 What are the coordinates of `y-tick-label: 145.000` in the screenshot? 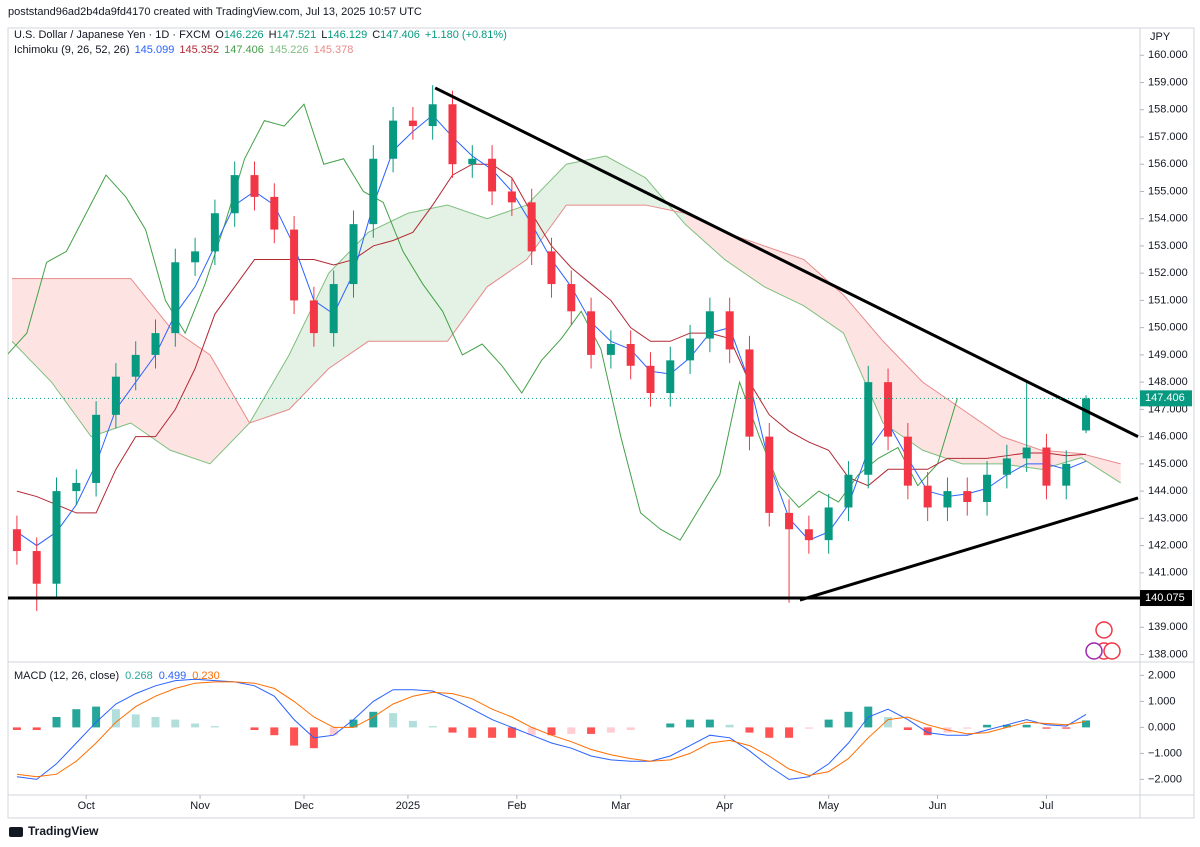 It's located at (1168, 464).